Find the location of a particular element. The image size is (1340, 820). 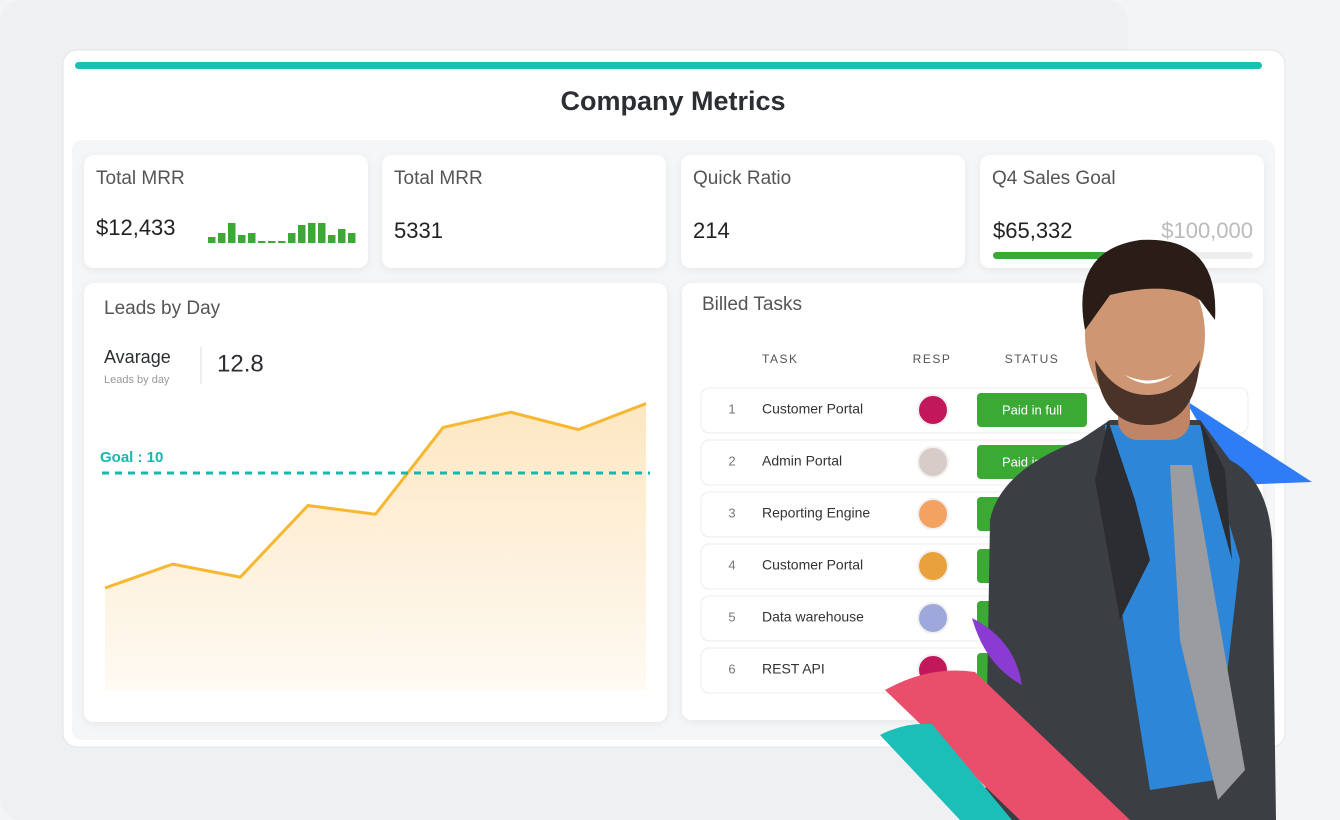

column-header: STATUS is located at coordinates (1032, 359).